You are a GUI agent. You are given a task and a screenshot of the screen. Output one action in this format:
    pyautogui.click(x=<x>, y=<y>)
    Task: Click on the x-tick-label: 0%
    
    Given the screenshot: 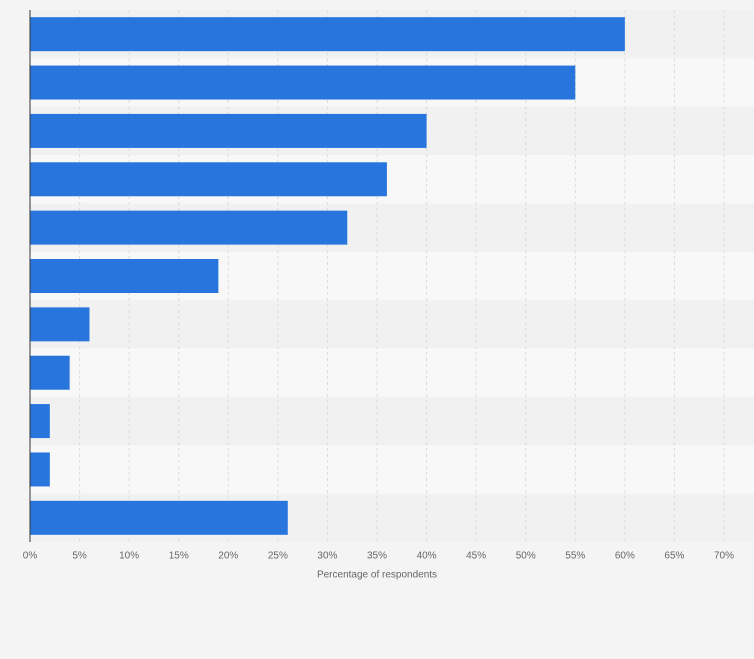 What is the action you would take?
    pyautogui.click(x=30, y=556)
    